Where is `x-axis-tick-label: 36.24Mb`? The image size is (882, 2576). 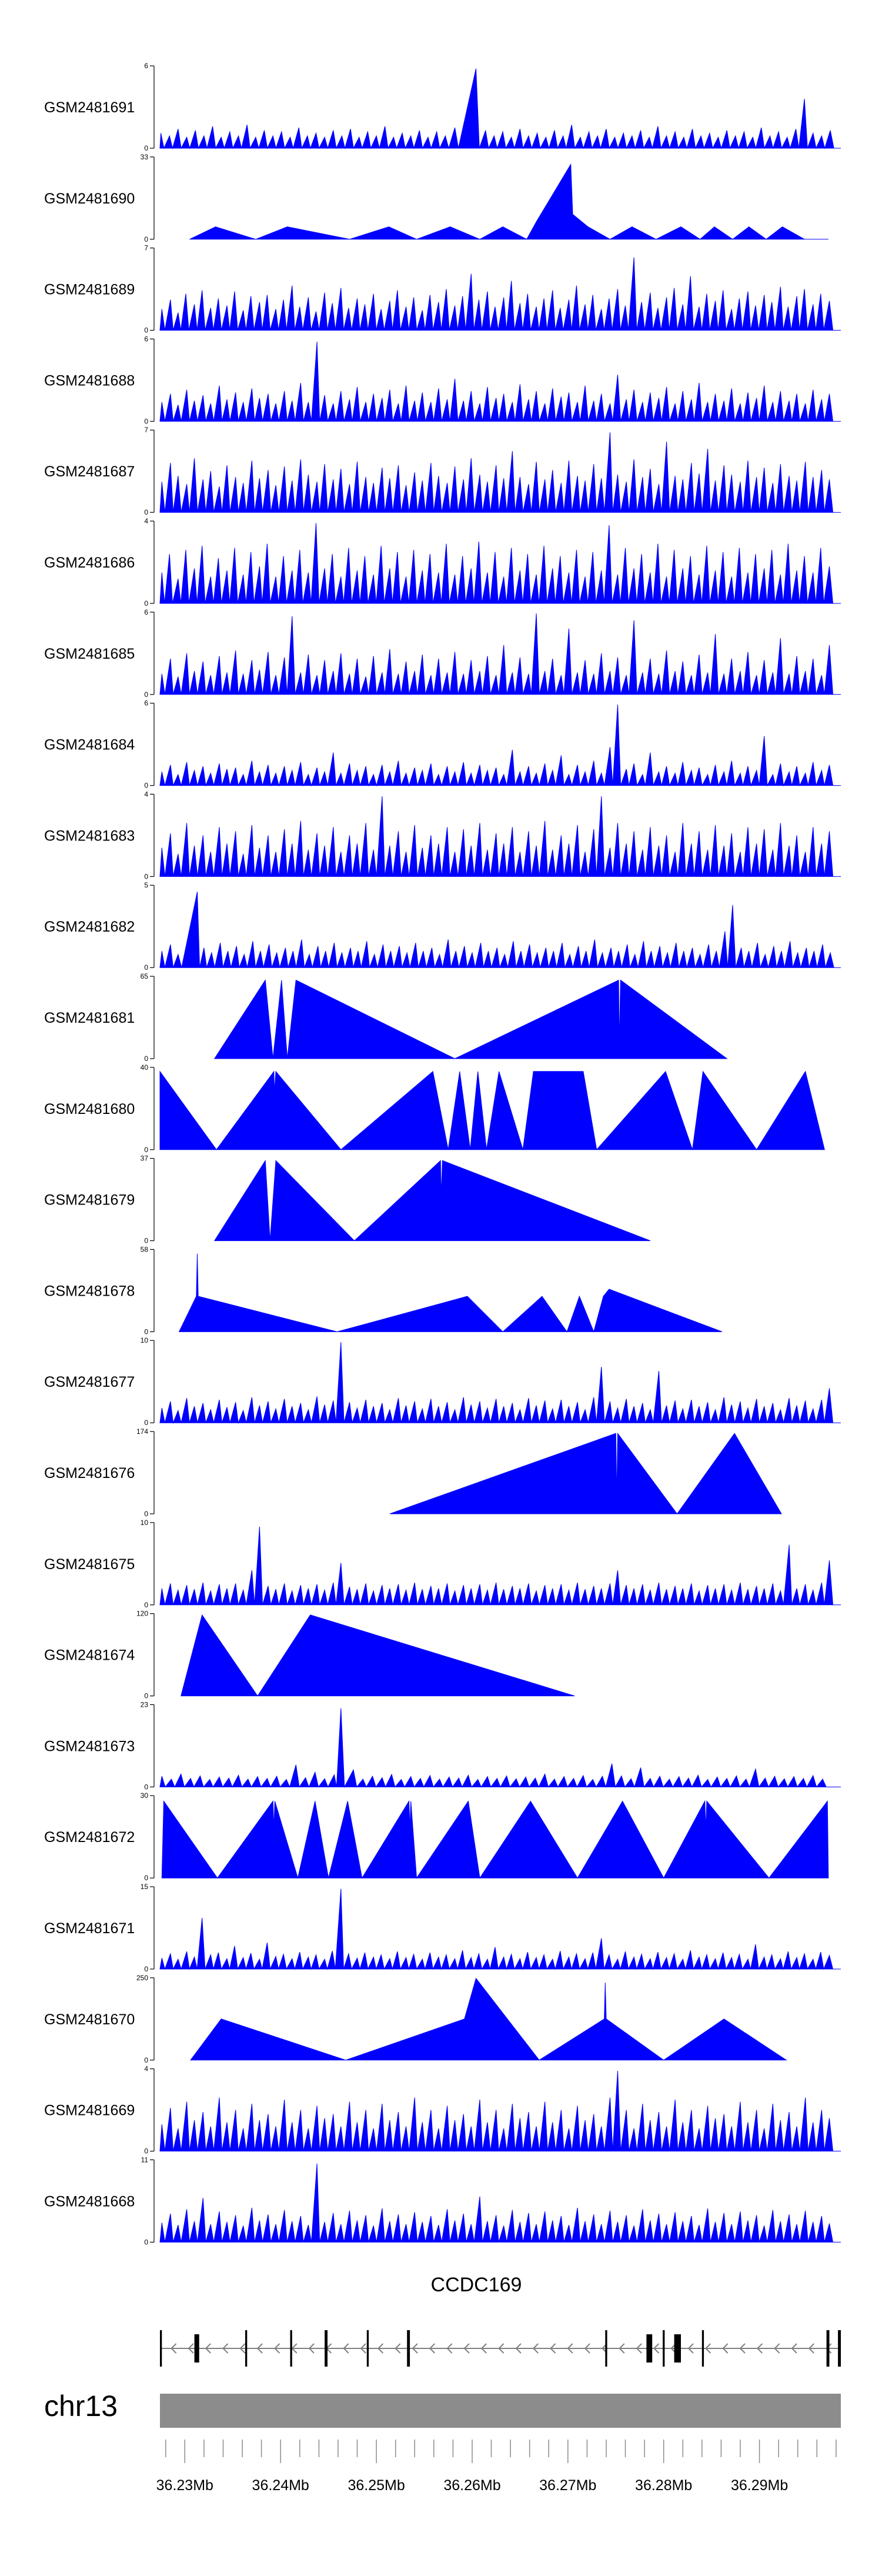 x-axis-tick-label: 36.24Mb is located at coordinates (280, 2485).